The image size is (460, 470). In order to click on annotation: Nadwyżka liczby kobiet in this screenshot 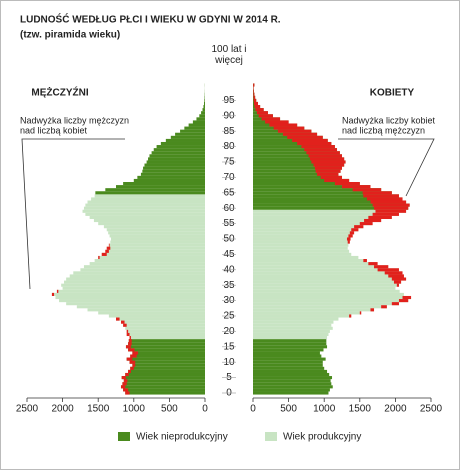, I will do `click(389, 120)`.